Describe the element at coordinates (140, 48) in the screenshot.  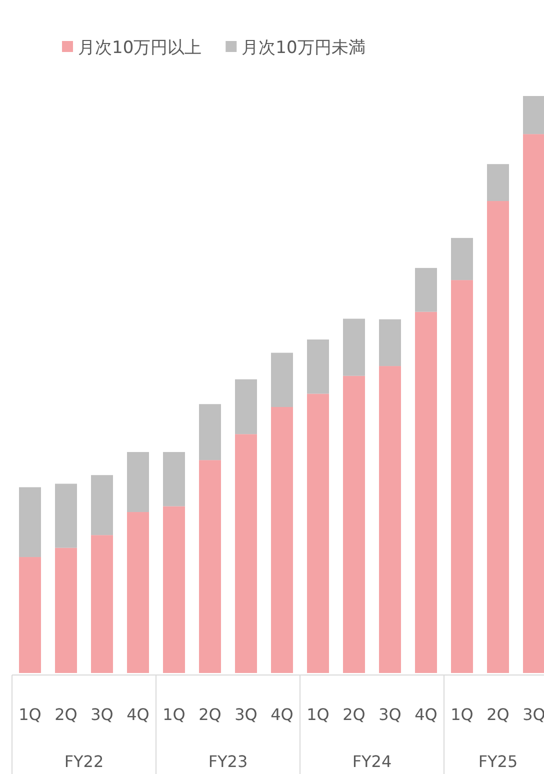
I see `legend-label: 月次10万円以上` at that location.